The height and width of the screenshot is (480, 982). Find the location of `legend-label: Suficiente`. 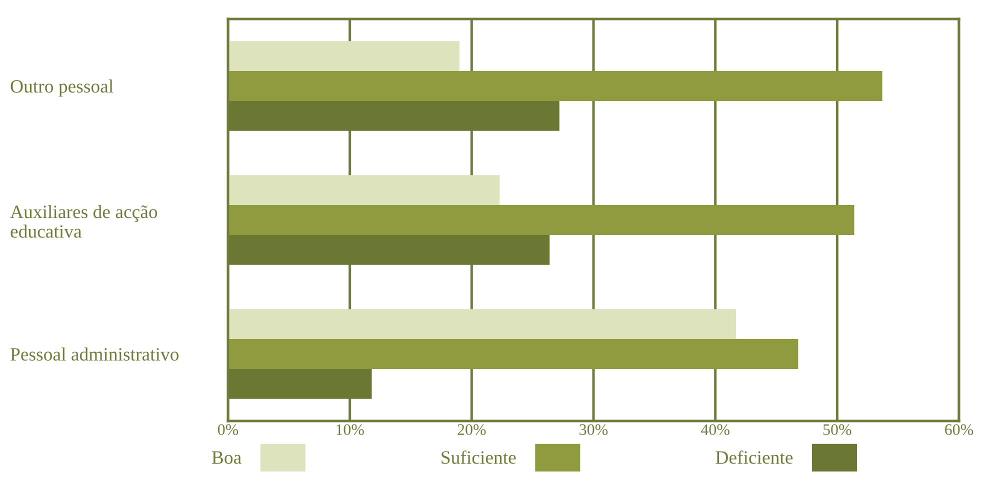

legend-label: Suficiente is located at coordinates (479, 457).